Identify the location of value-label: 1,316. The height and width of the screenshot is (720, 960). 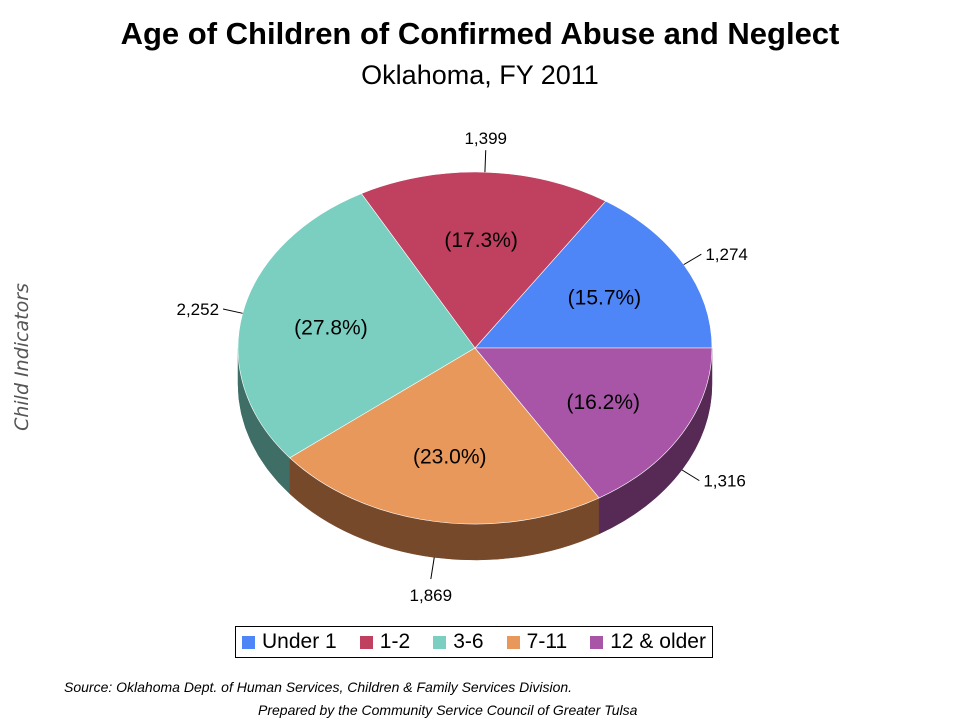
(724, 481).